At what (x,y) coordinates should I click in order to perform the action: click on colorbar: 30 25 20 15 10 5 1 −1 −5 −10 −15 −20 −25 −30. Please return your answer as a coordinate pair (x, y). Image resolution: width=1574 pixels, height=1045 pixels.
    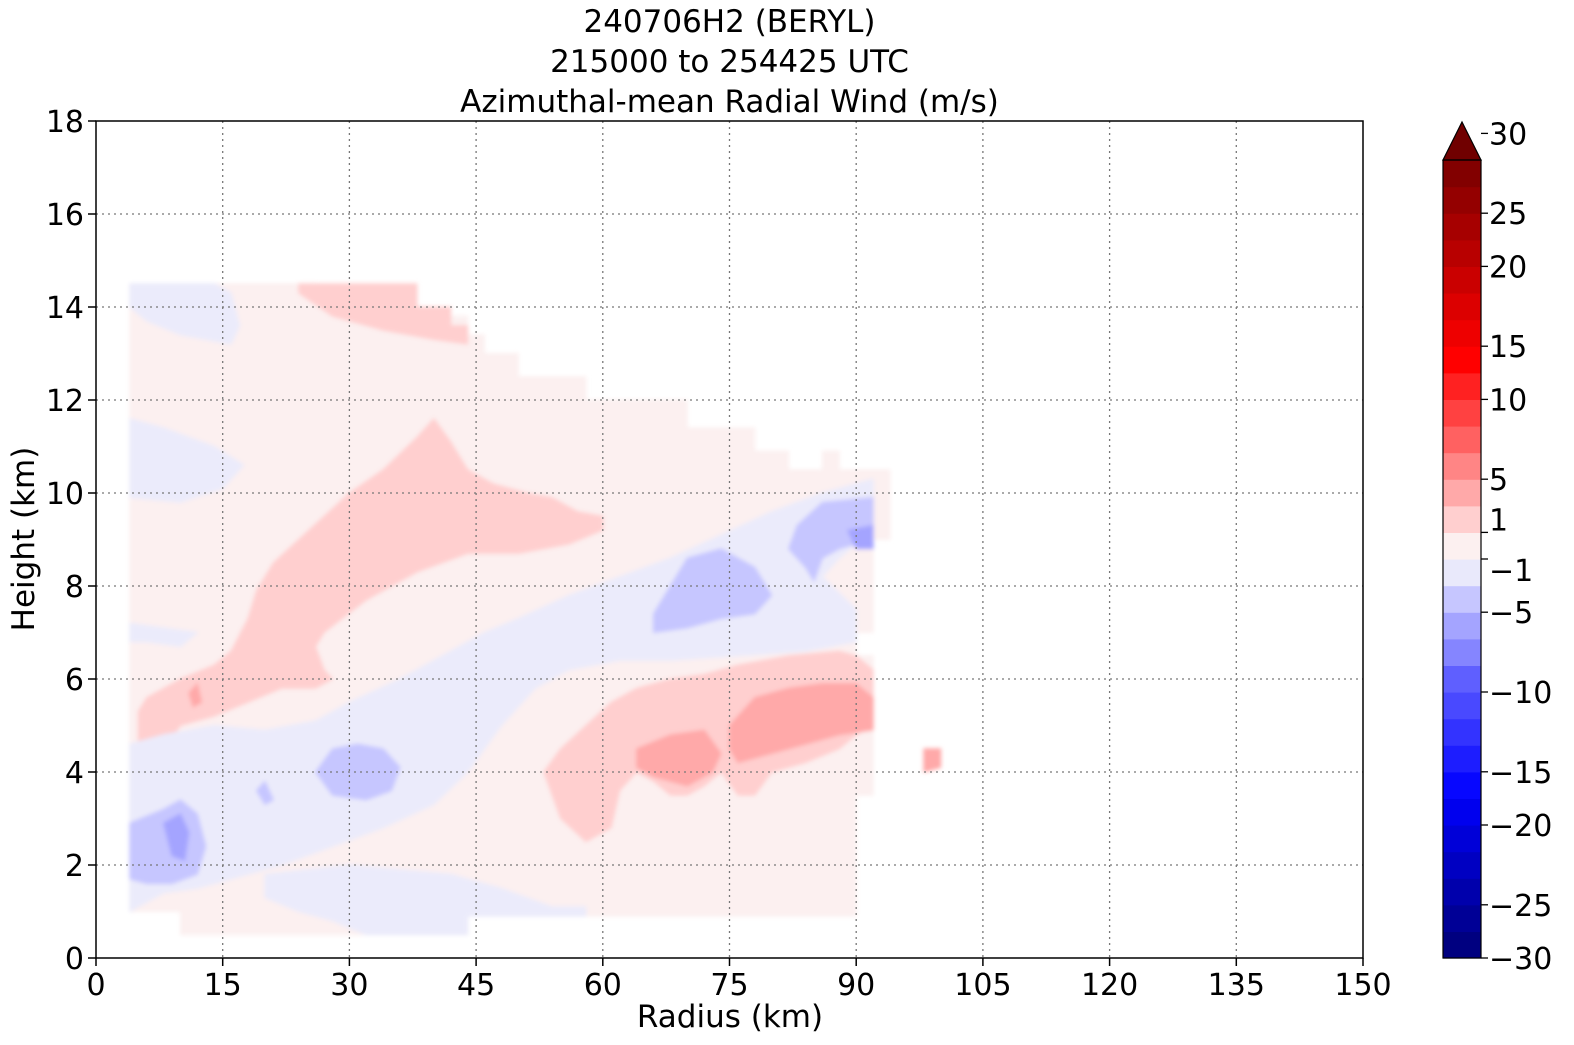
    Looking at the image, I should click on (1497, 547).